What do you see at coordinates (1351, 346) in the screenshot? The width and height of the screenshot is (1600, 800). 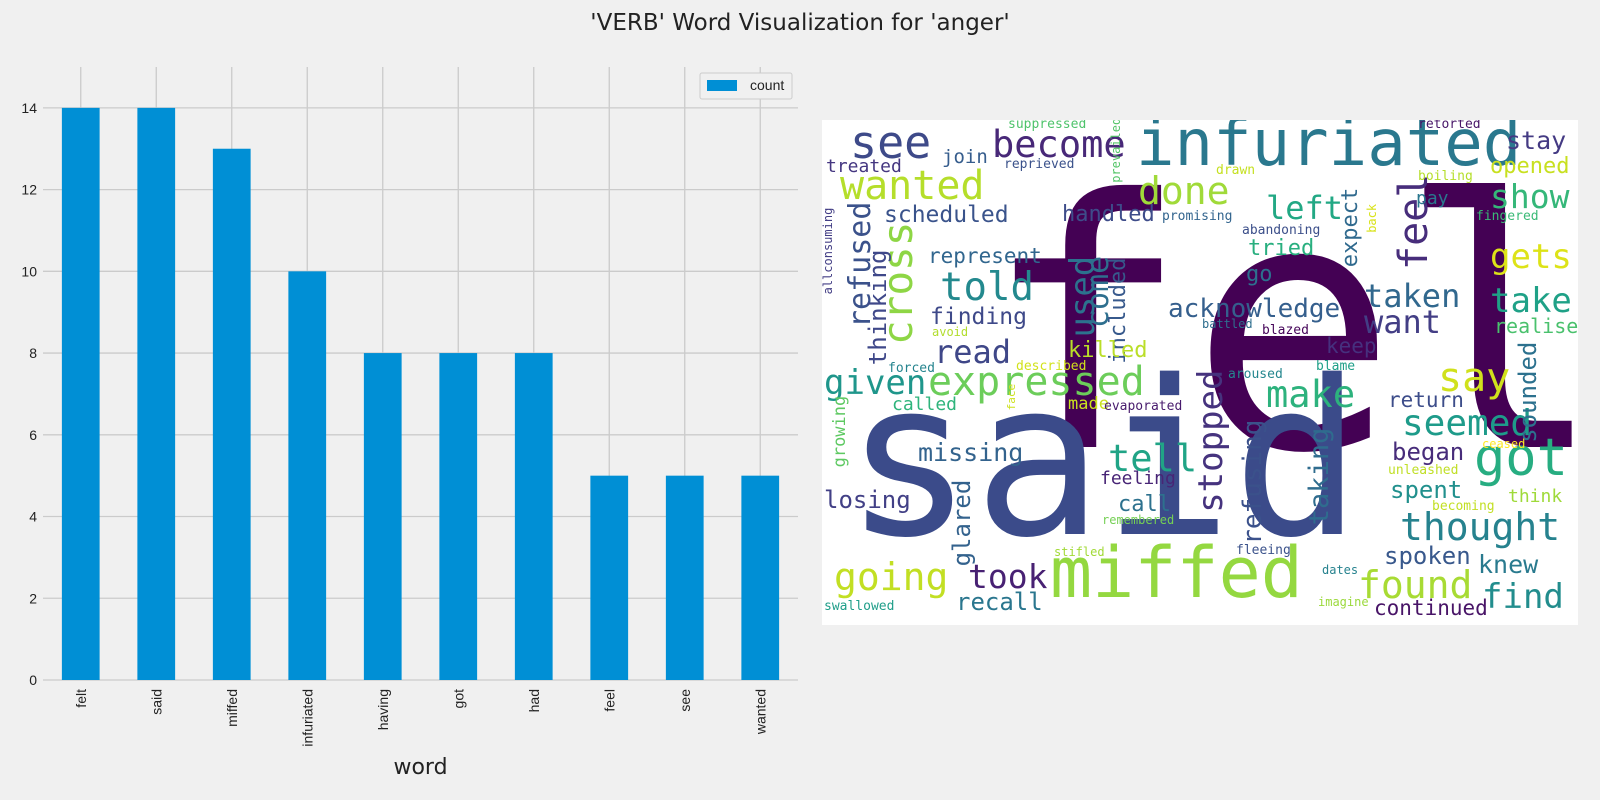 I see `cloud-word: keep` at bounding box center [1351, 346].